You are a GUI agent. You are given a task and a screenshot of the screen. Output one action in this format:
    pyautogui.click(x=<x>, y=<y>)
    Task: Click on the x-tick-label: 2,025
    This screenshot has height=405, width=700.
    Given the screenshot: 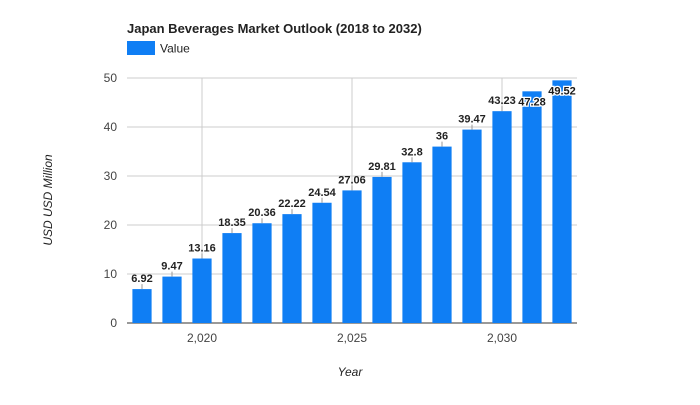 What is the action you would take?
    pyautogui.click(x=352, y=338)
    